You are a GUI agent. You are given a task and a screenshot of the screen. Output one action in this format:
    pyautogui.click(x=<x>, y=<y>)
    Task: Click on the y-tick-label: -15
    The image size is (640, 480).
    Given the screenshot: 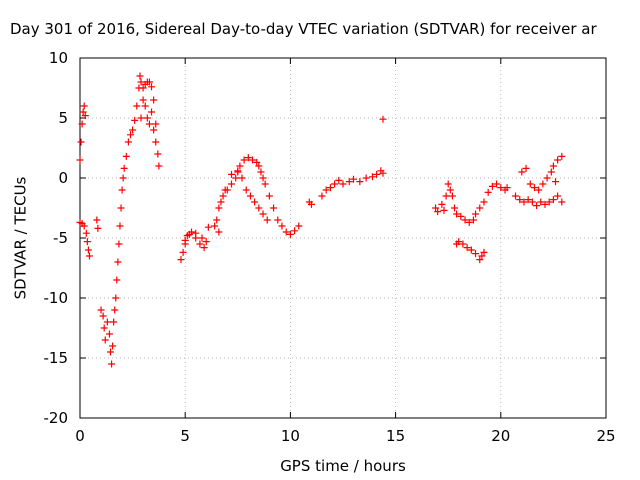 What is the action you would take?
    pyautogui.click(x=56, y=358)
    